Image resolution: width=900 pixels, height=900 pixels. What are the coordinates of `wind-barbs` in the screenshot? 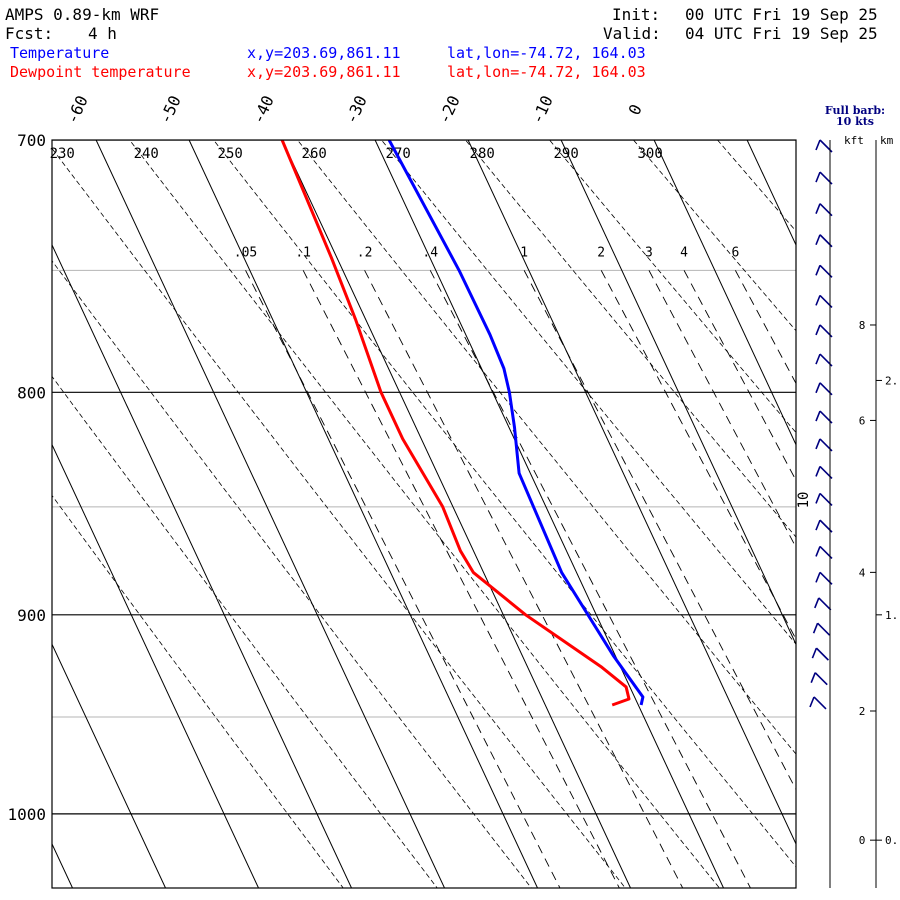 It's located at (821, 424).